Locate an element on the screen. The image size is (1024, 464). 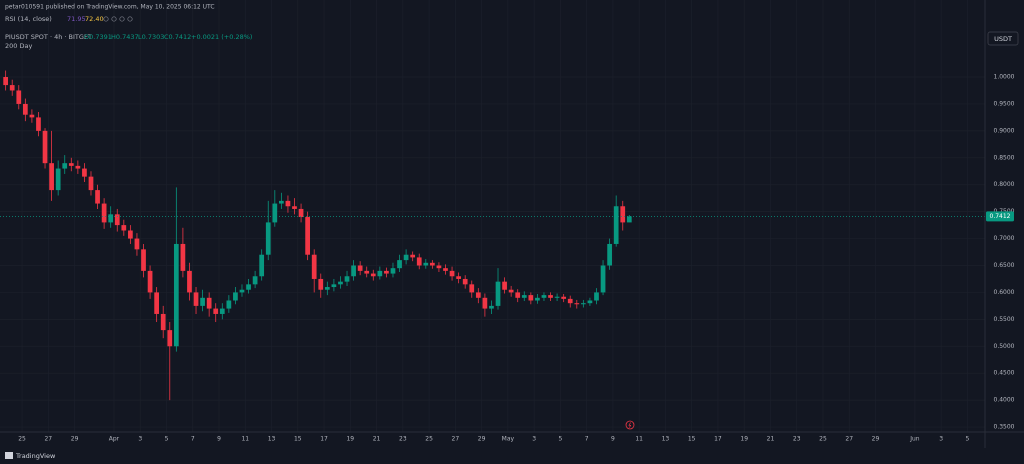
y-tick-label: 0.3500 is located at coordinates (1004, 427).